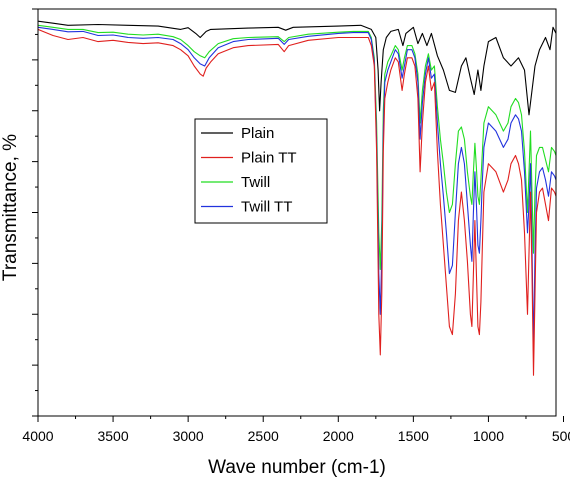 The height and width of the screenshot is (481, 570). I want to click on legend-label: Twill, so click(255, 182).